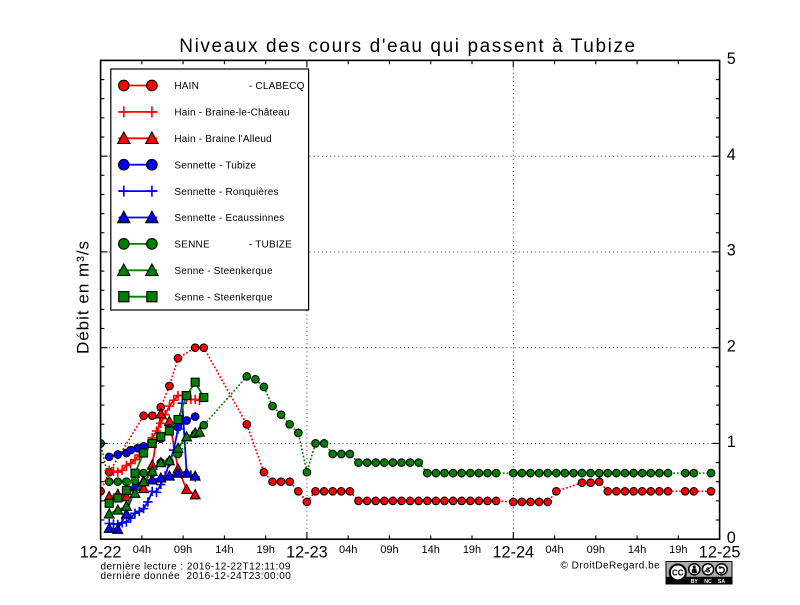 This screenshot has width=800, height=605. Describe the element at coordinates (731, 346) in the screenshot. I see `svg-text: 2` at that location.